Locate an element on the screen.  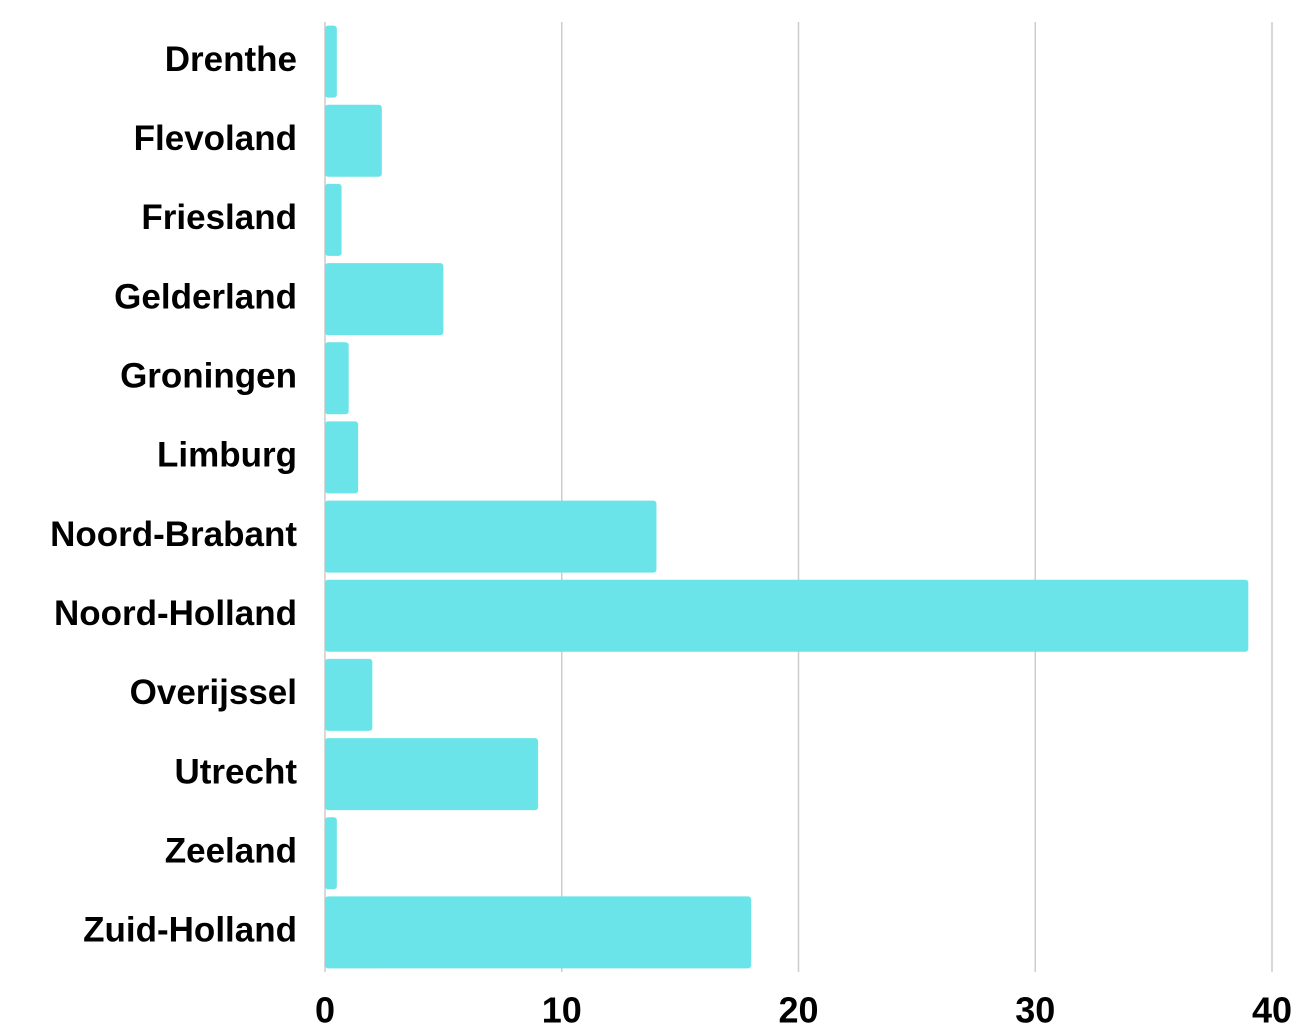
y-tick-label: Limburg is located at coordinates (227, 455).